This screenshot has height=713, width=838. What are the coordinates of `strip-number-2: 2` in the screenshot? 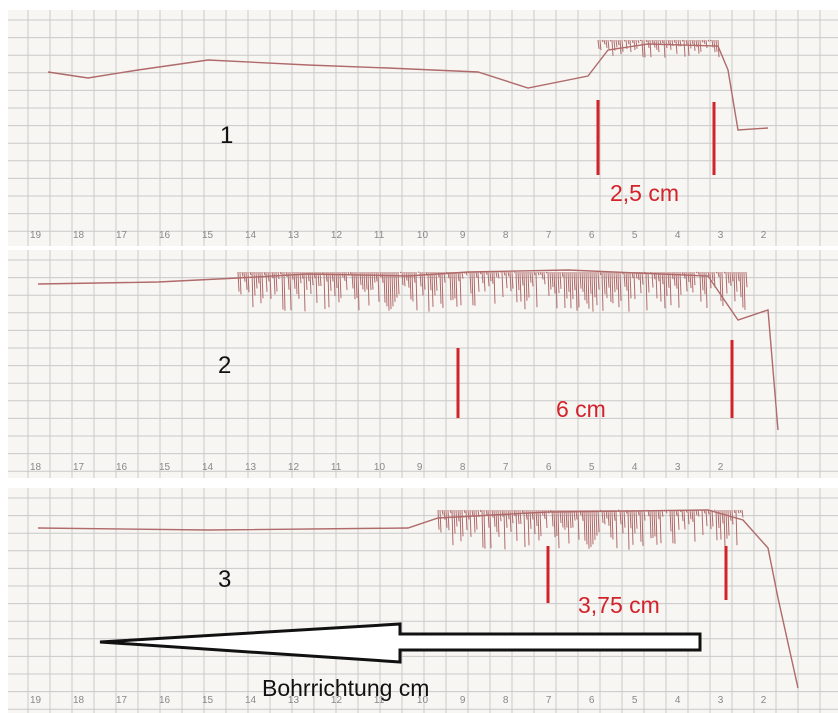 It's located at (225, 365).